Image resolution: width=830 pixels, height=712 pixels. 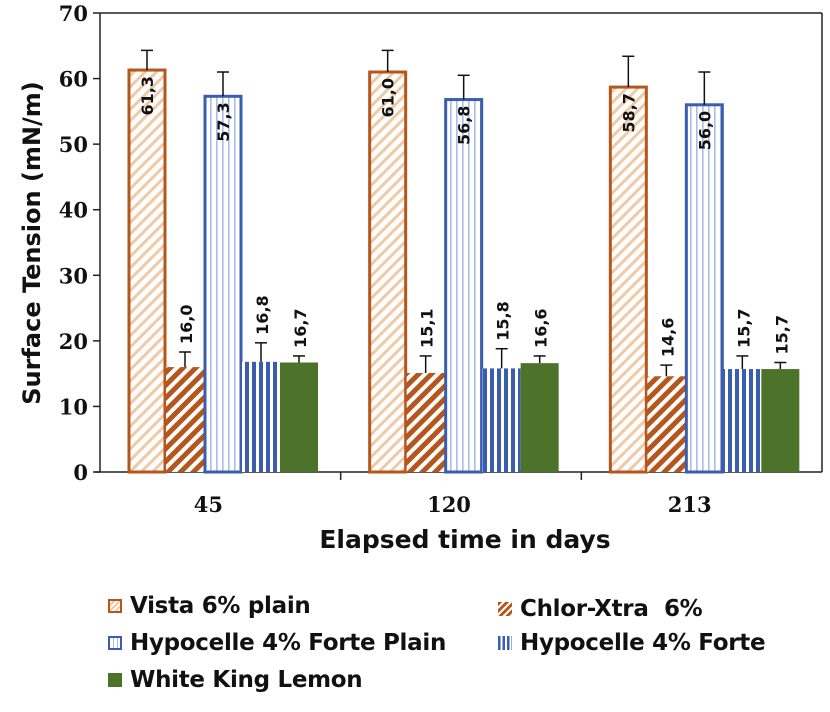 What do you see at coordinates (32, 243) in the screenshot?
I see `y-axis-label: Surface Tension (mN/m)` at bounding box center [32, 243].